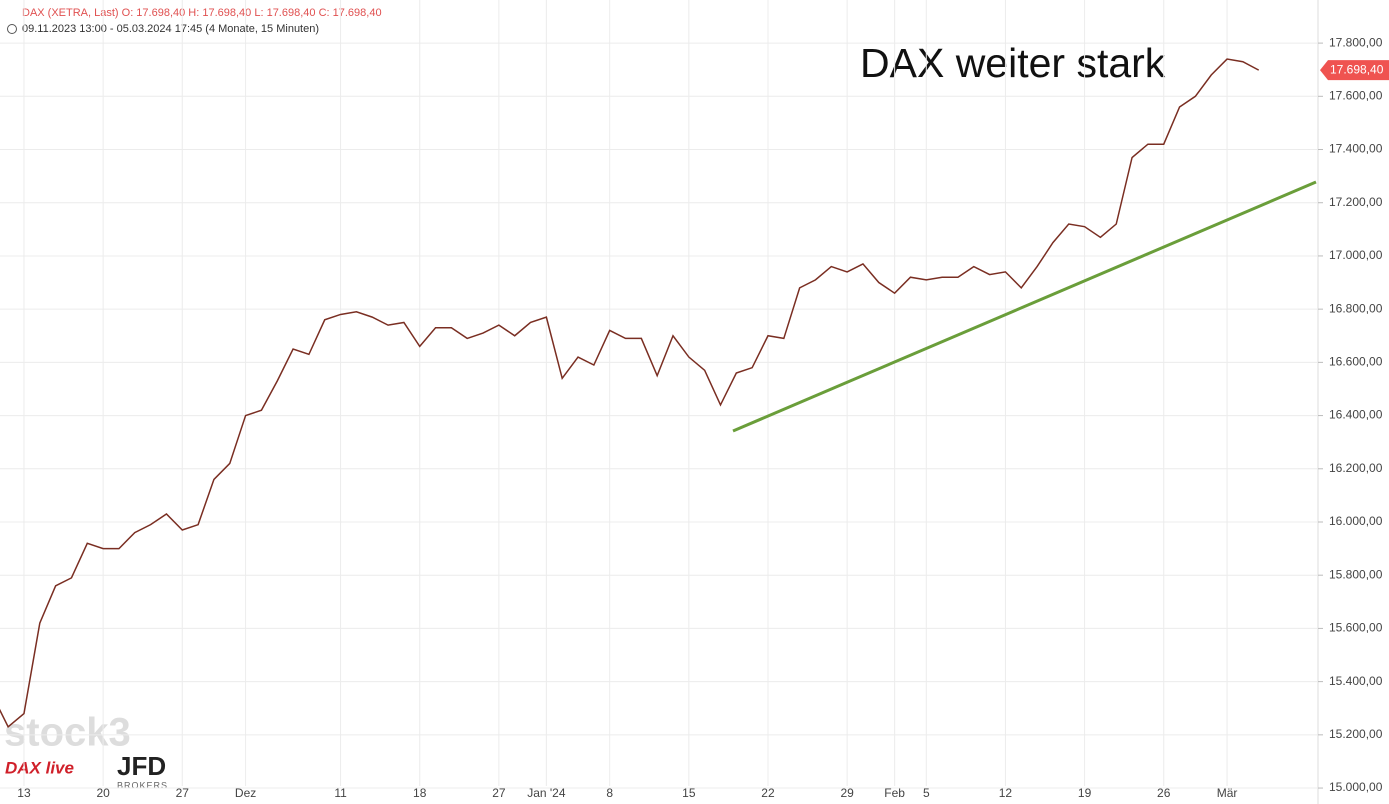  I want to click on y-tick-label: 15.600,00, so click(1356, 628).